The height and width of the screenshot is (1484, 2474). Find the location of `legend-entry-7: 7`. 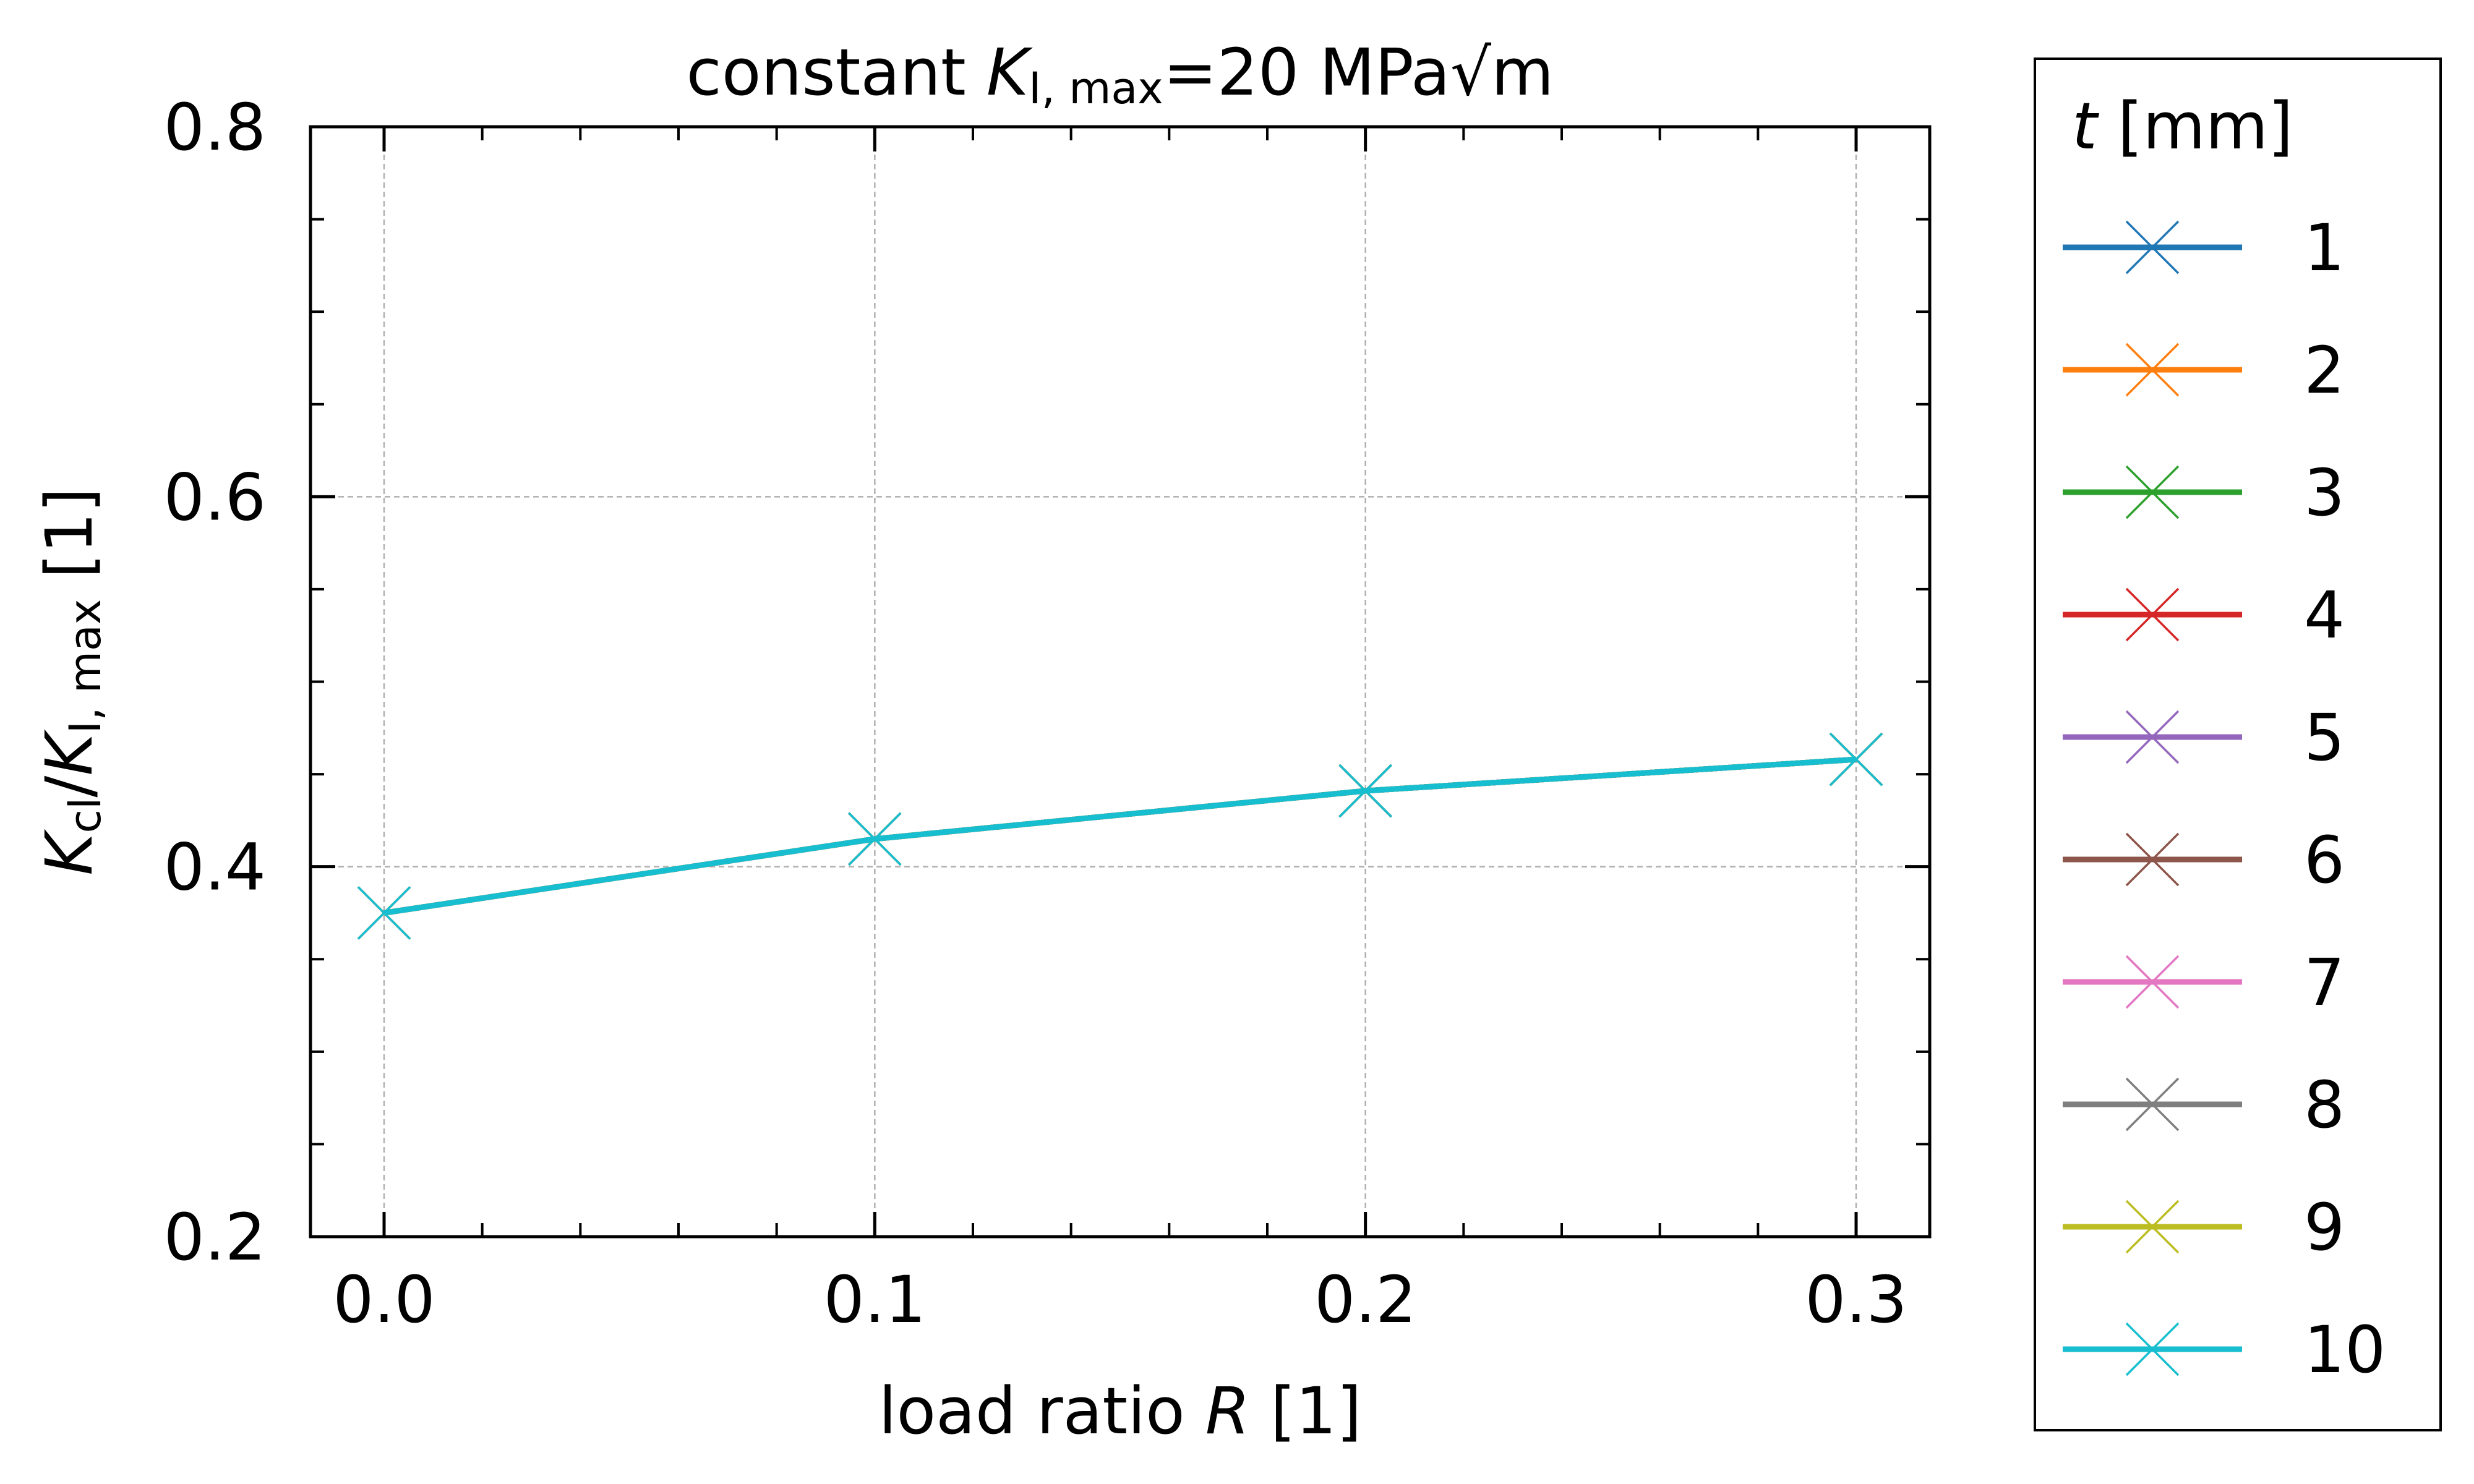

legend-entry-7: 7 is located at coordinates (2204, 982).